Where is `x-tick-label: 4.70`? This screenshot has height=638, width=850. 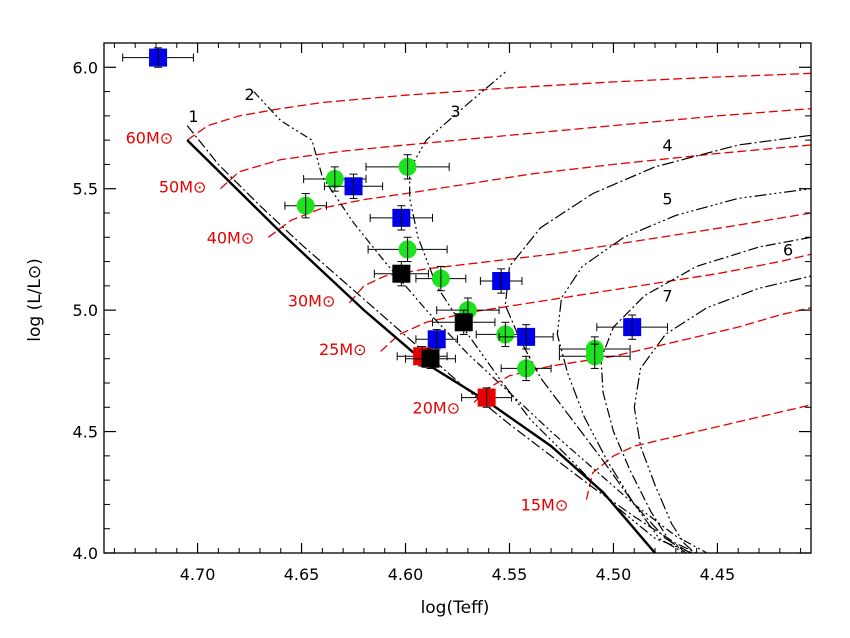 x-tick-label: 4.70 is located at coordinates (198, 574).